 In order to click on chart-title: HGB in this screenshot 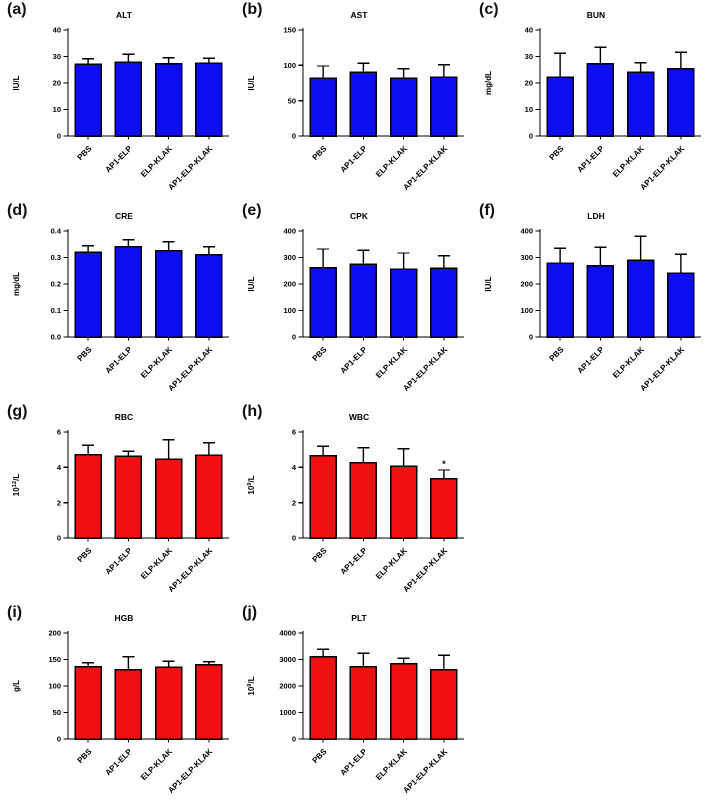, I will do `click(124, 618)`.